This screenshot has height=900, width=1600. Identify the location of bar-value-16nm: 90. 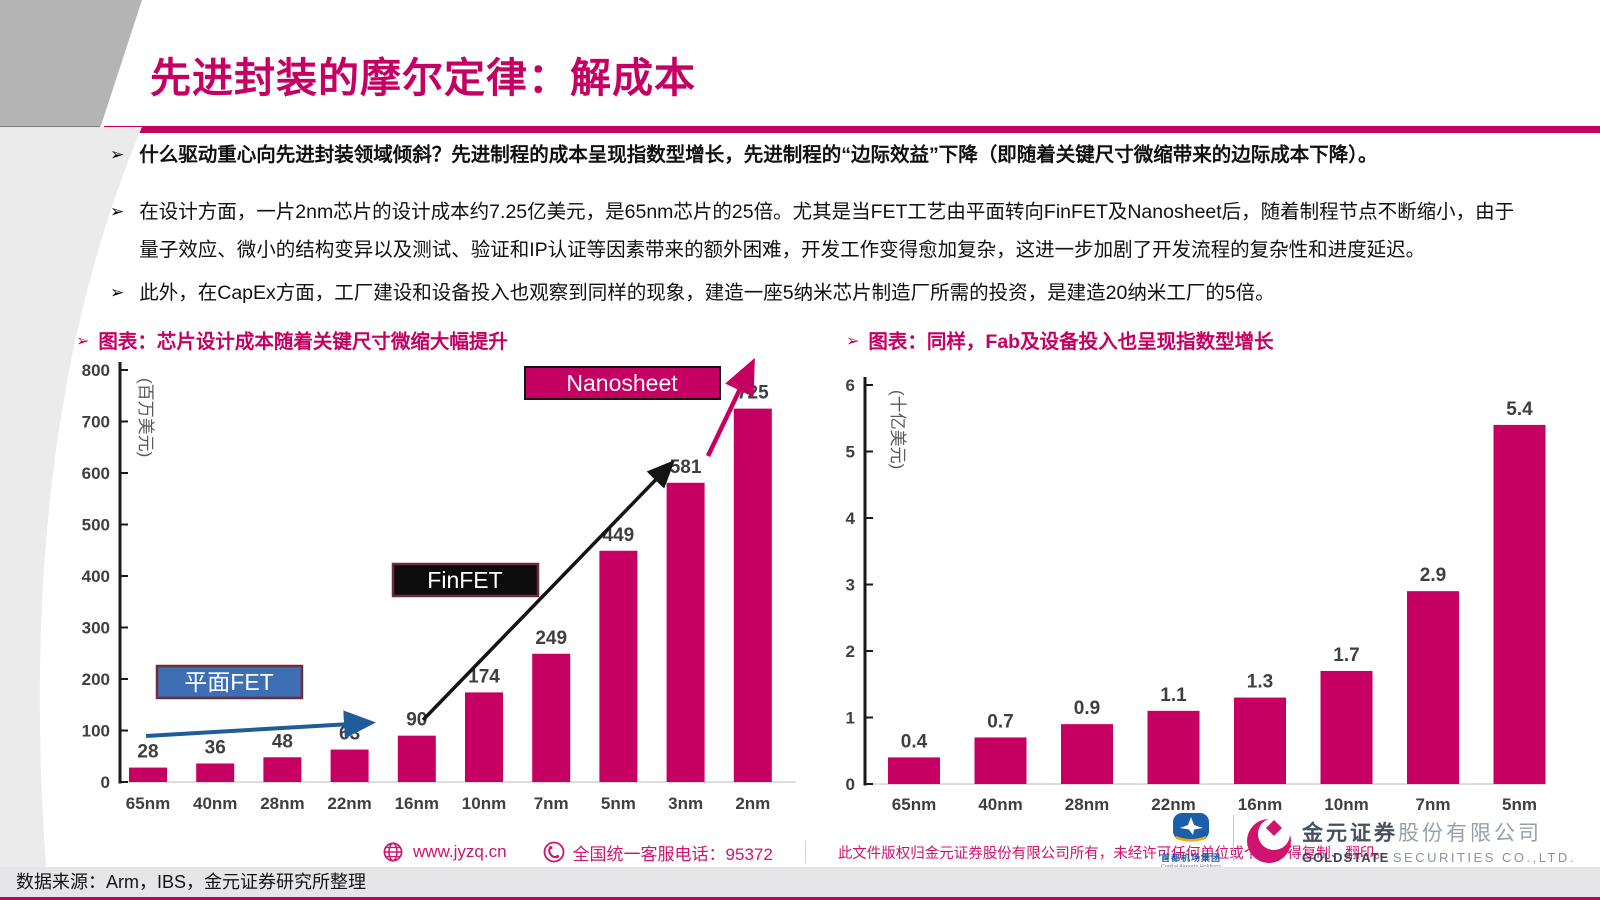
(416, 720).